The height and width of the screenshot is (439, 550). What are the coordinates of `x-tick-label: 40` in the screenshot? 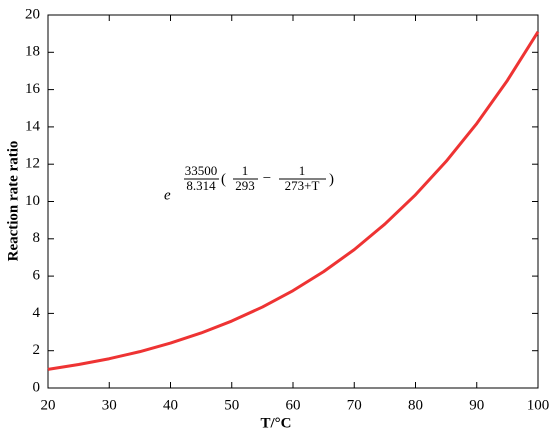 It's located at (170, 405).